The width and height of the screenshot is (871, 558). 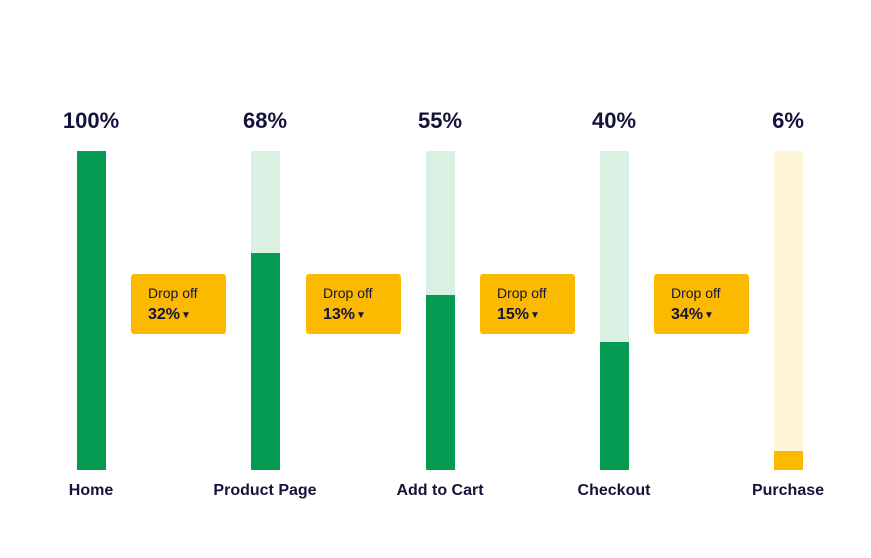 I want to click on dropoff-row: 15%▼, so click(x=536, y=315).